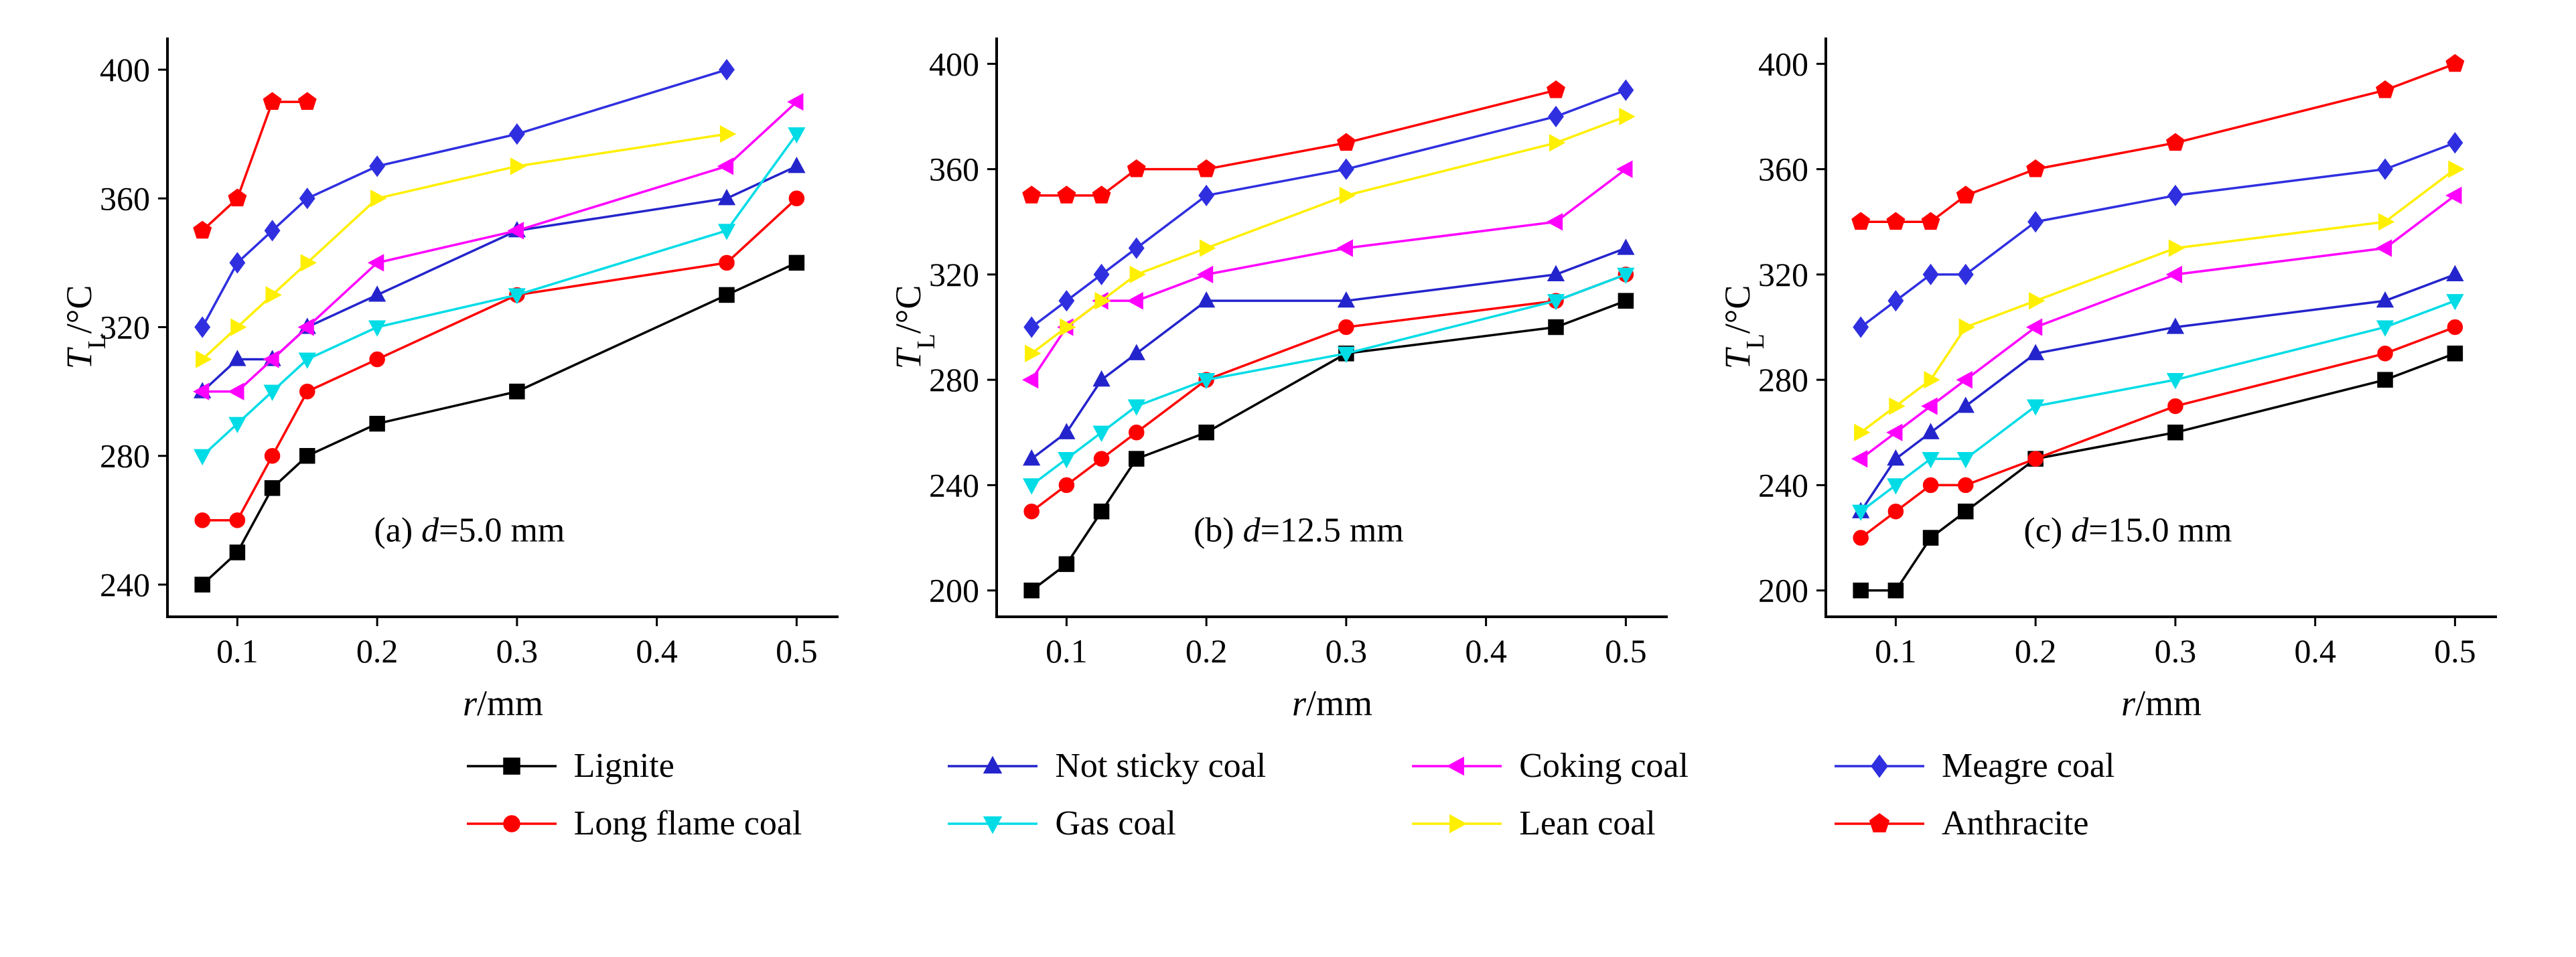 The height and width of the screenshot is (957, 2576). What do you see at coordinates (2127, 531) in the screenshot?
I see `svg-text: (c) d=15.0 mm` at bounding box center [2127, 531].